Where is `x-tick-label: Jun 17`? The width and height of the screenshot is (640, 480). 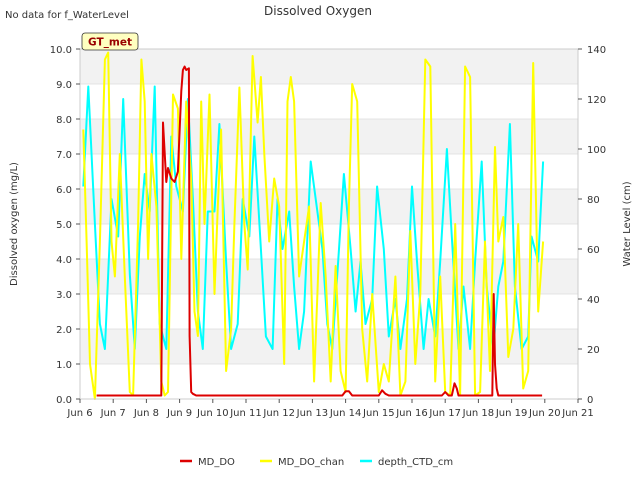
x-tick-label: Jun 17 is located at coordinates (444, 413).